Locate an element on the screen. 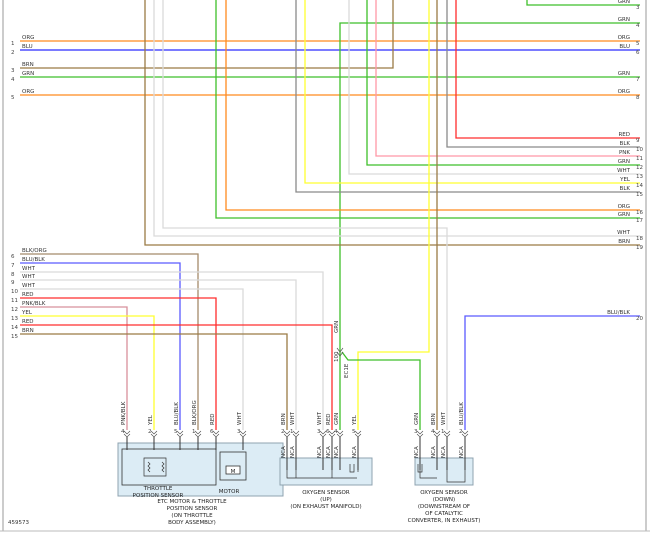  wire-color-label: BRN is located at coordinates (624, 242).